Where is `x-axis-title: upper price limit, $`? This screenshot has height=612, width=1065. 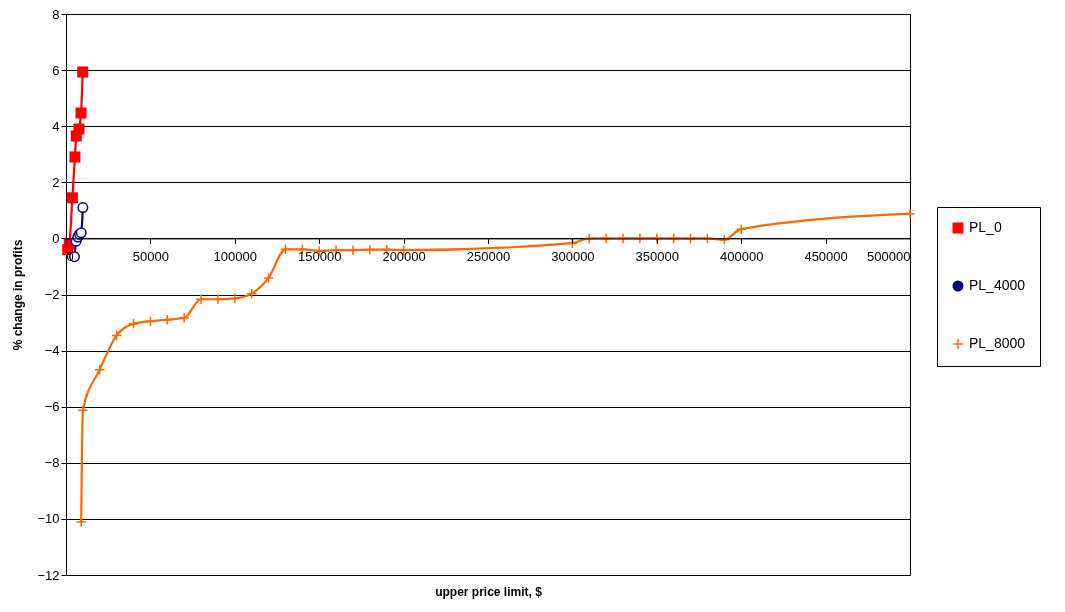 x-axis-title: upper price limit, $ is located at coordinates (489, 591).